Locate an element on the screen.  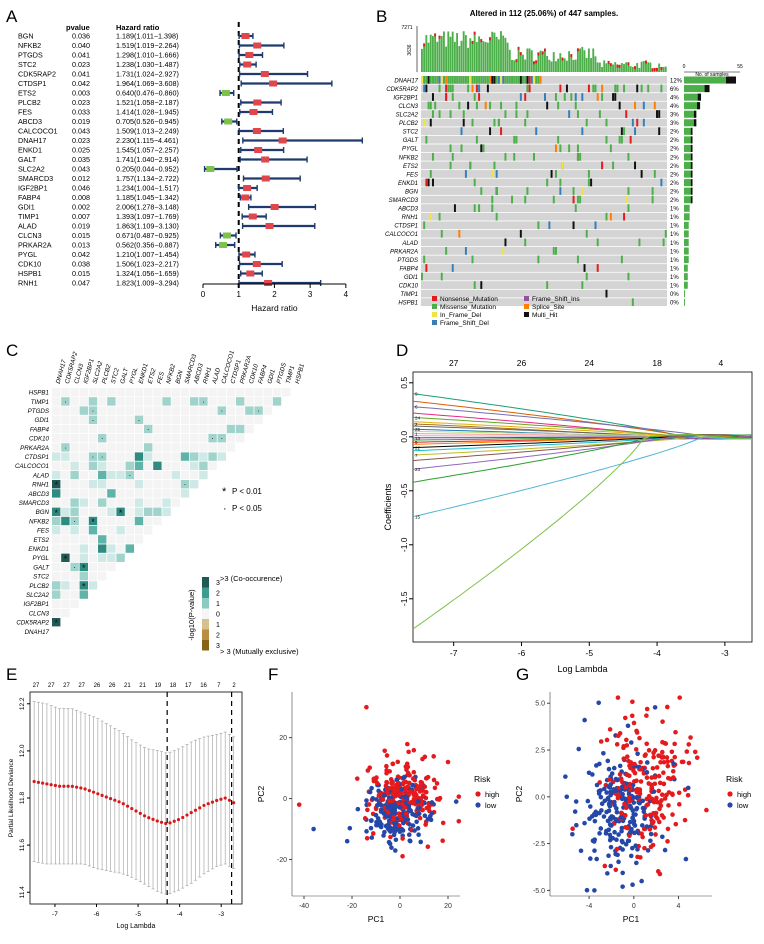
y-axis-title: Partial Likelihood Deviance is located at coordinates (11, 797).